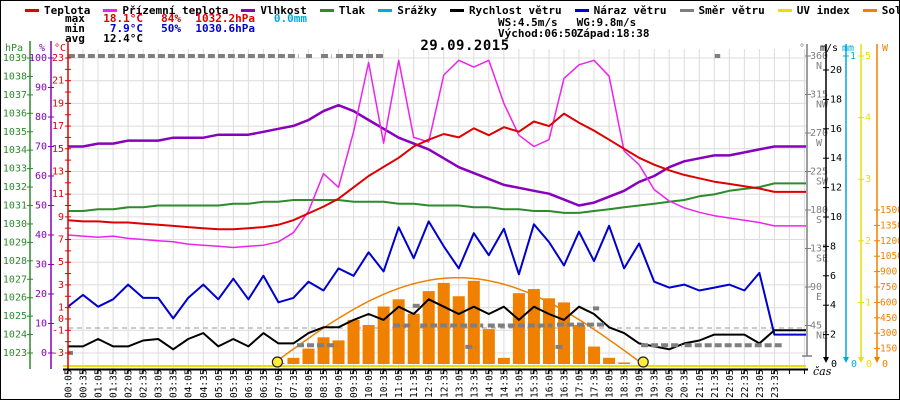 The width and height of the screenshot is (900, 400). I want to click on svg-text: 1033, so click(15, 169).